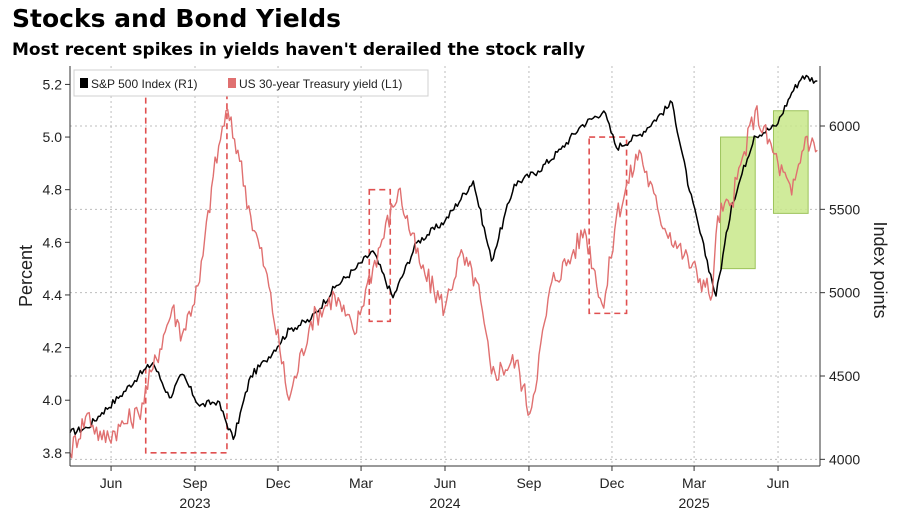 This screenshot has height=510, width=900. Describe the element at coordinates (53, 190) in the screenshot. I see `left-tick-label: 4.8` at that location.